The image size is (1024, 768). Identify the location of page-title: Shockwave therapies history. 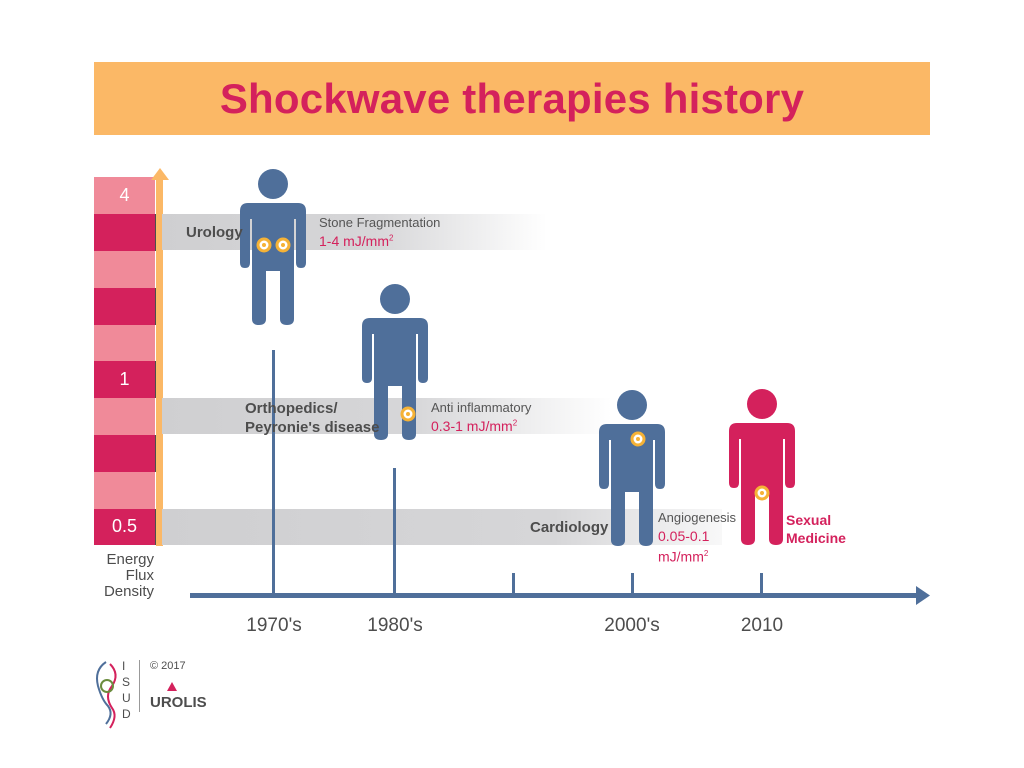
(512, 98).